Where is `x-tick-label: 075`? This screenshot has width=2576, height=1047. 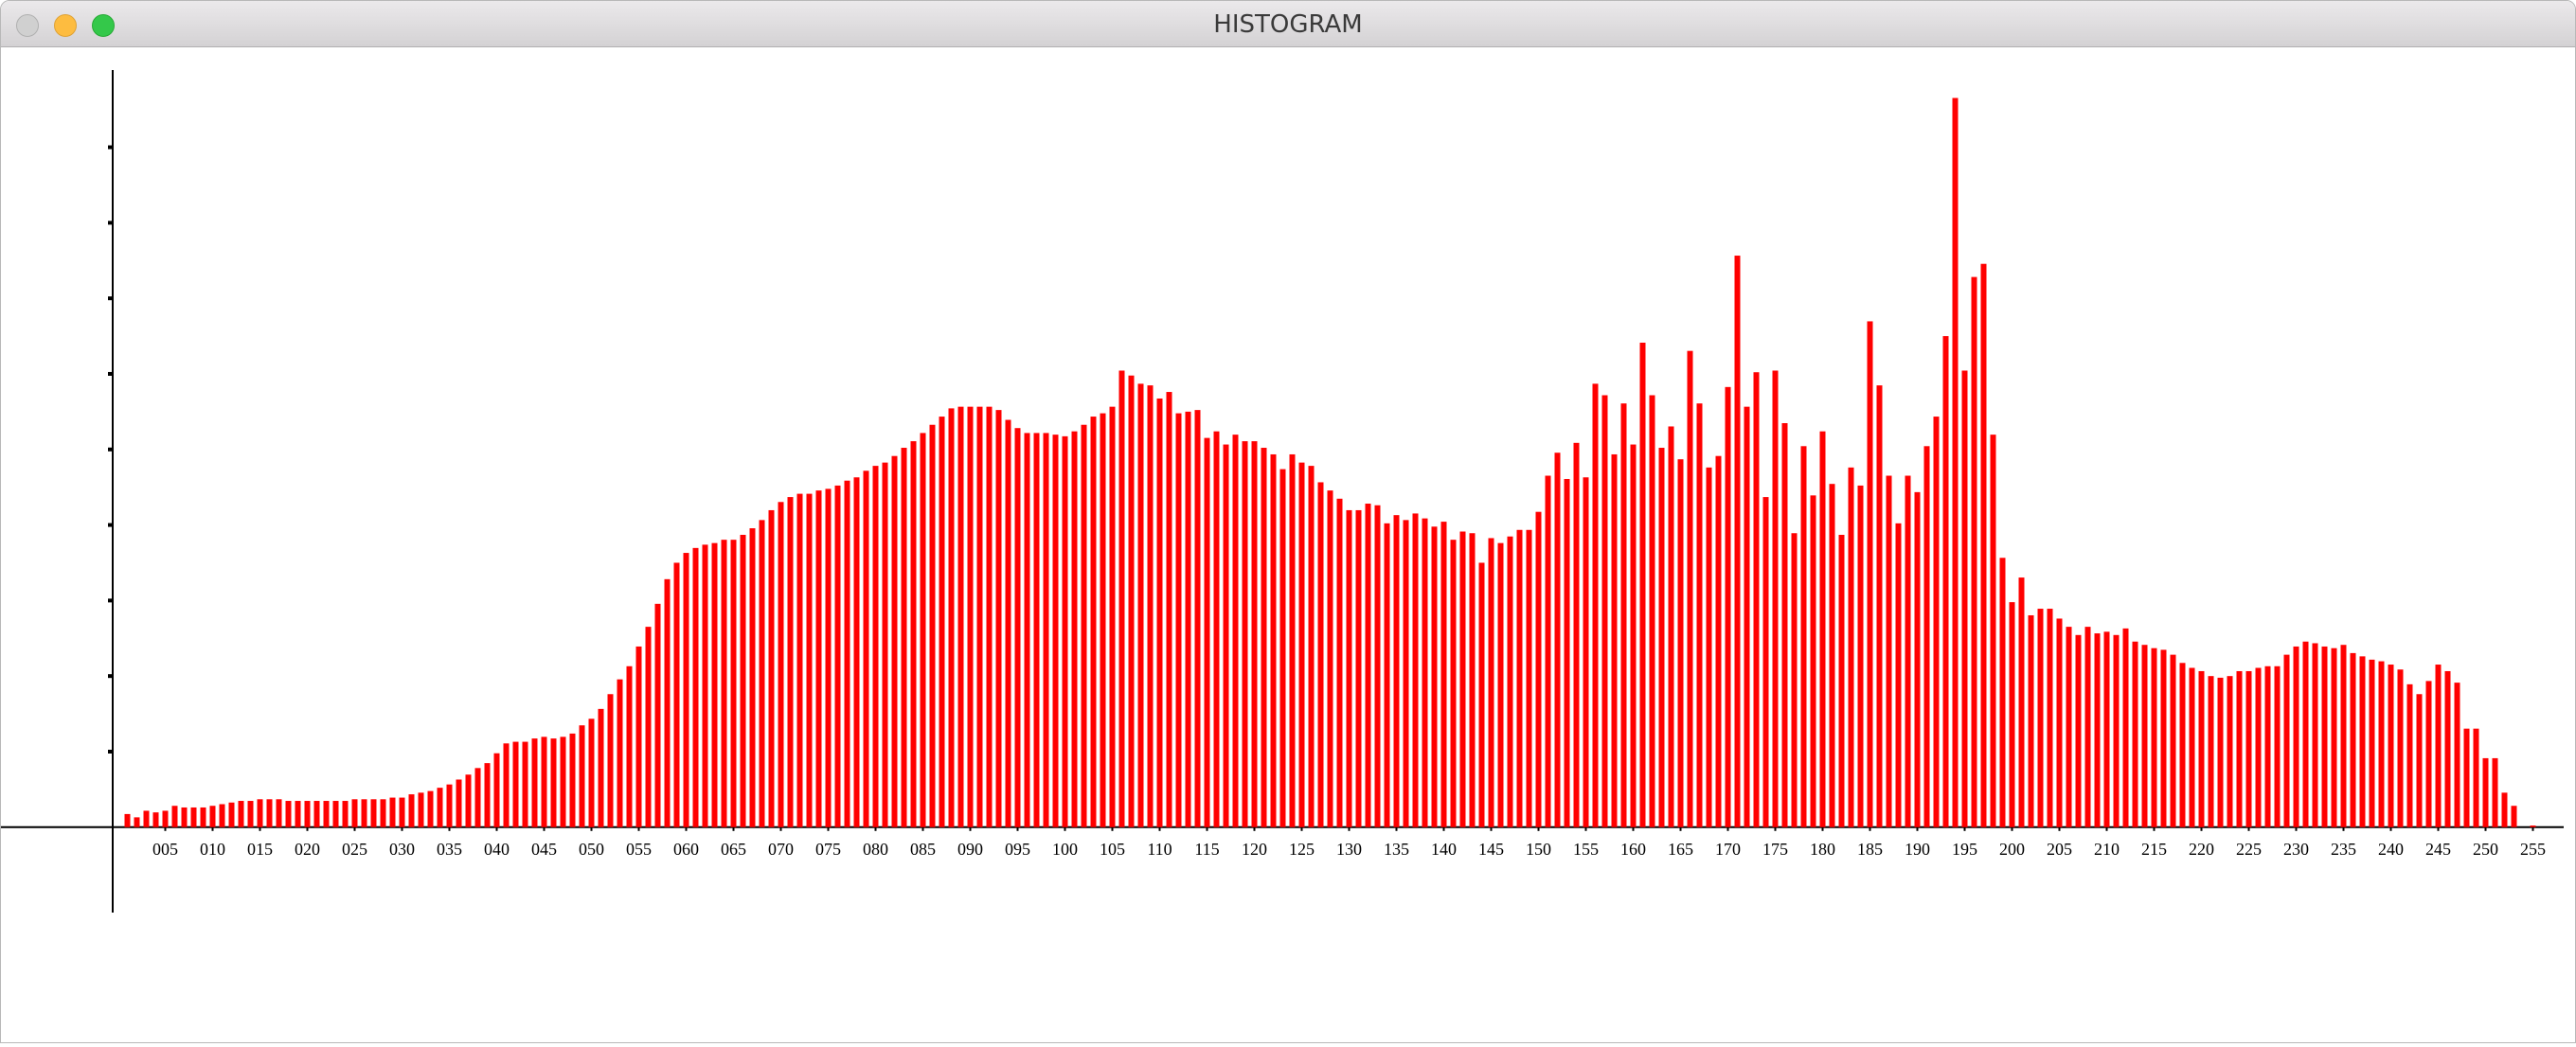
x-tick-label: 075 is located at coordinates (828, 849).